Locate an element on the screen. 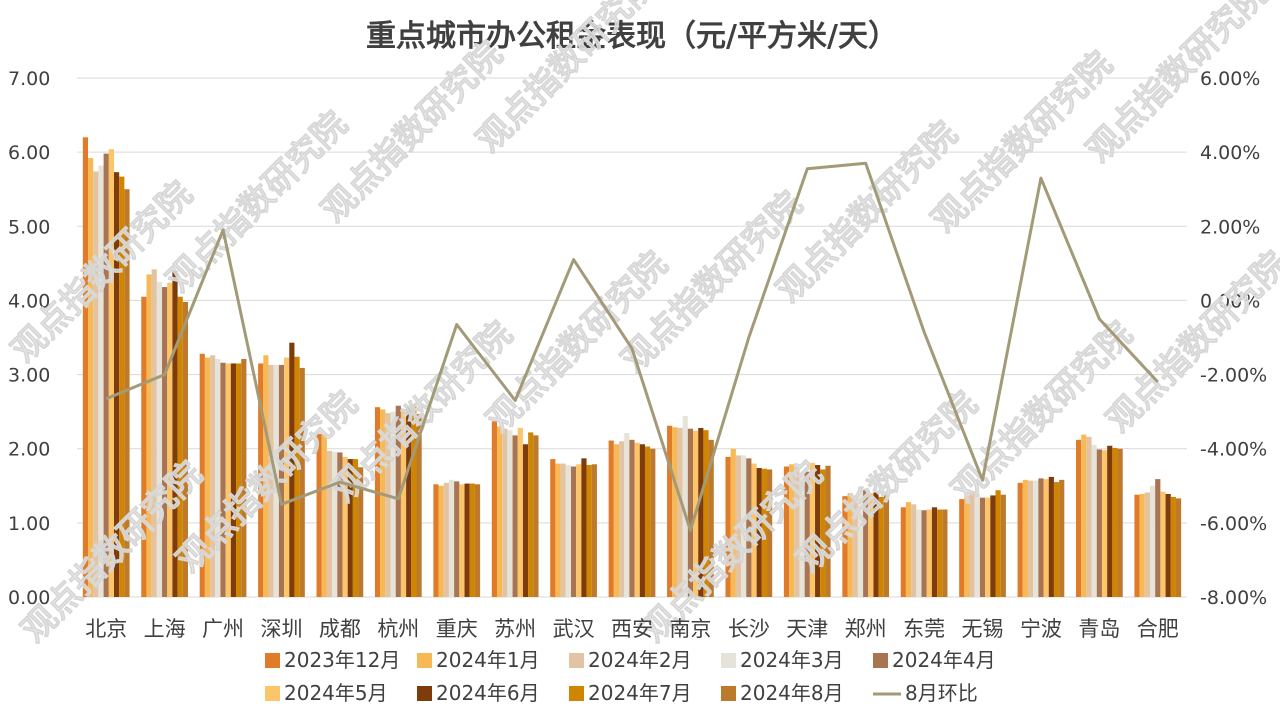 This screenshot has height=720, width=1280. legend-item: 2024年8月 is located at coordinates (782, 693).